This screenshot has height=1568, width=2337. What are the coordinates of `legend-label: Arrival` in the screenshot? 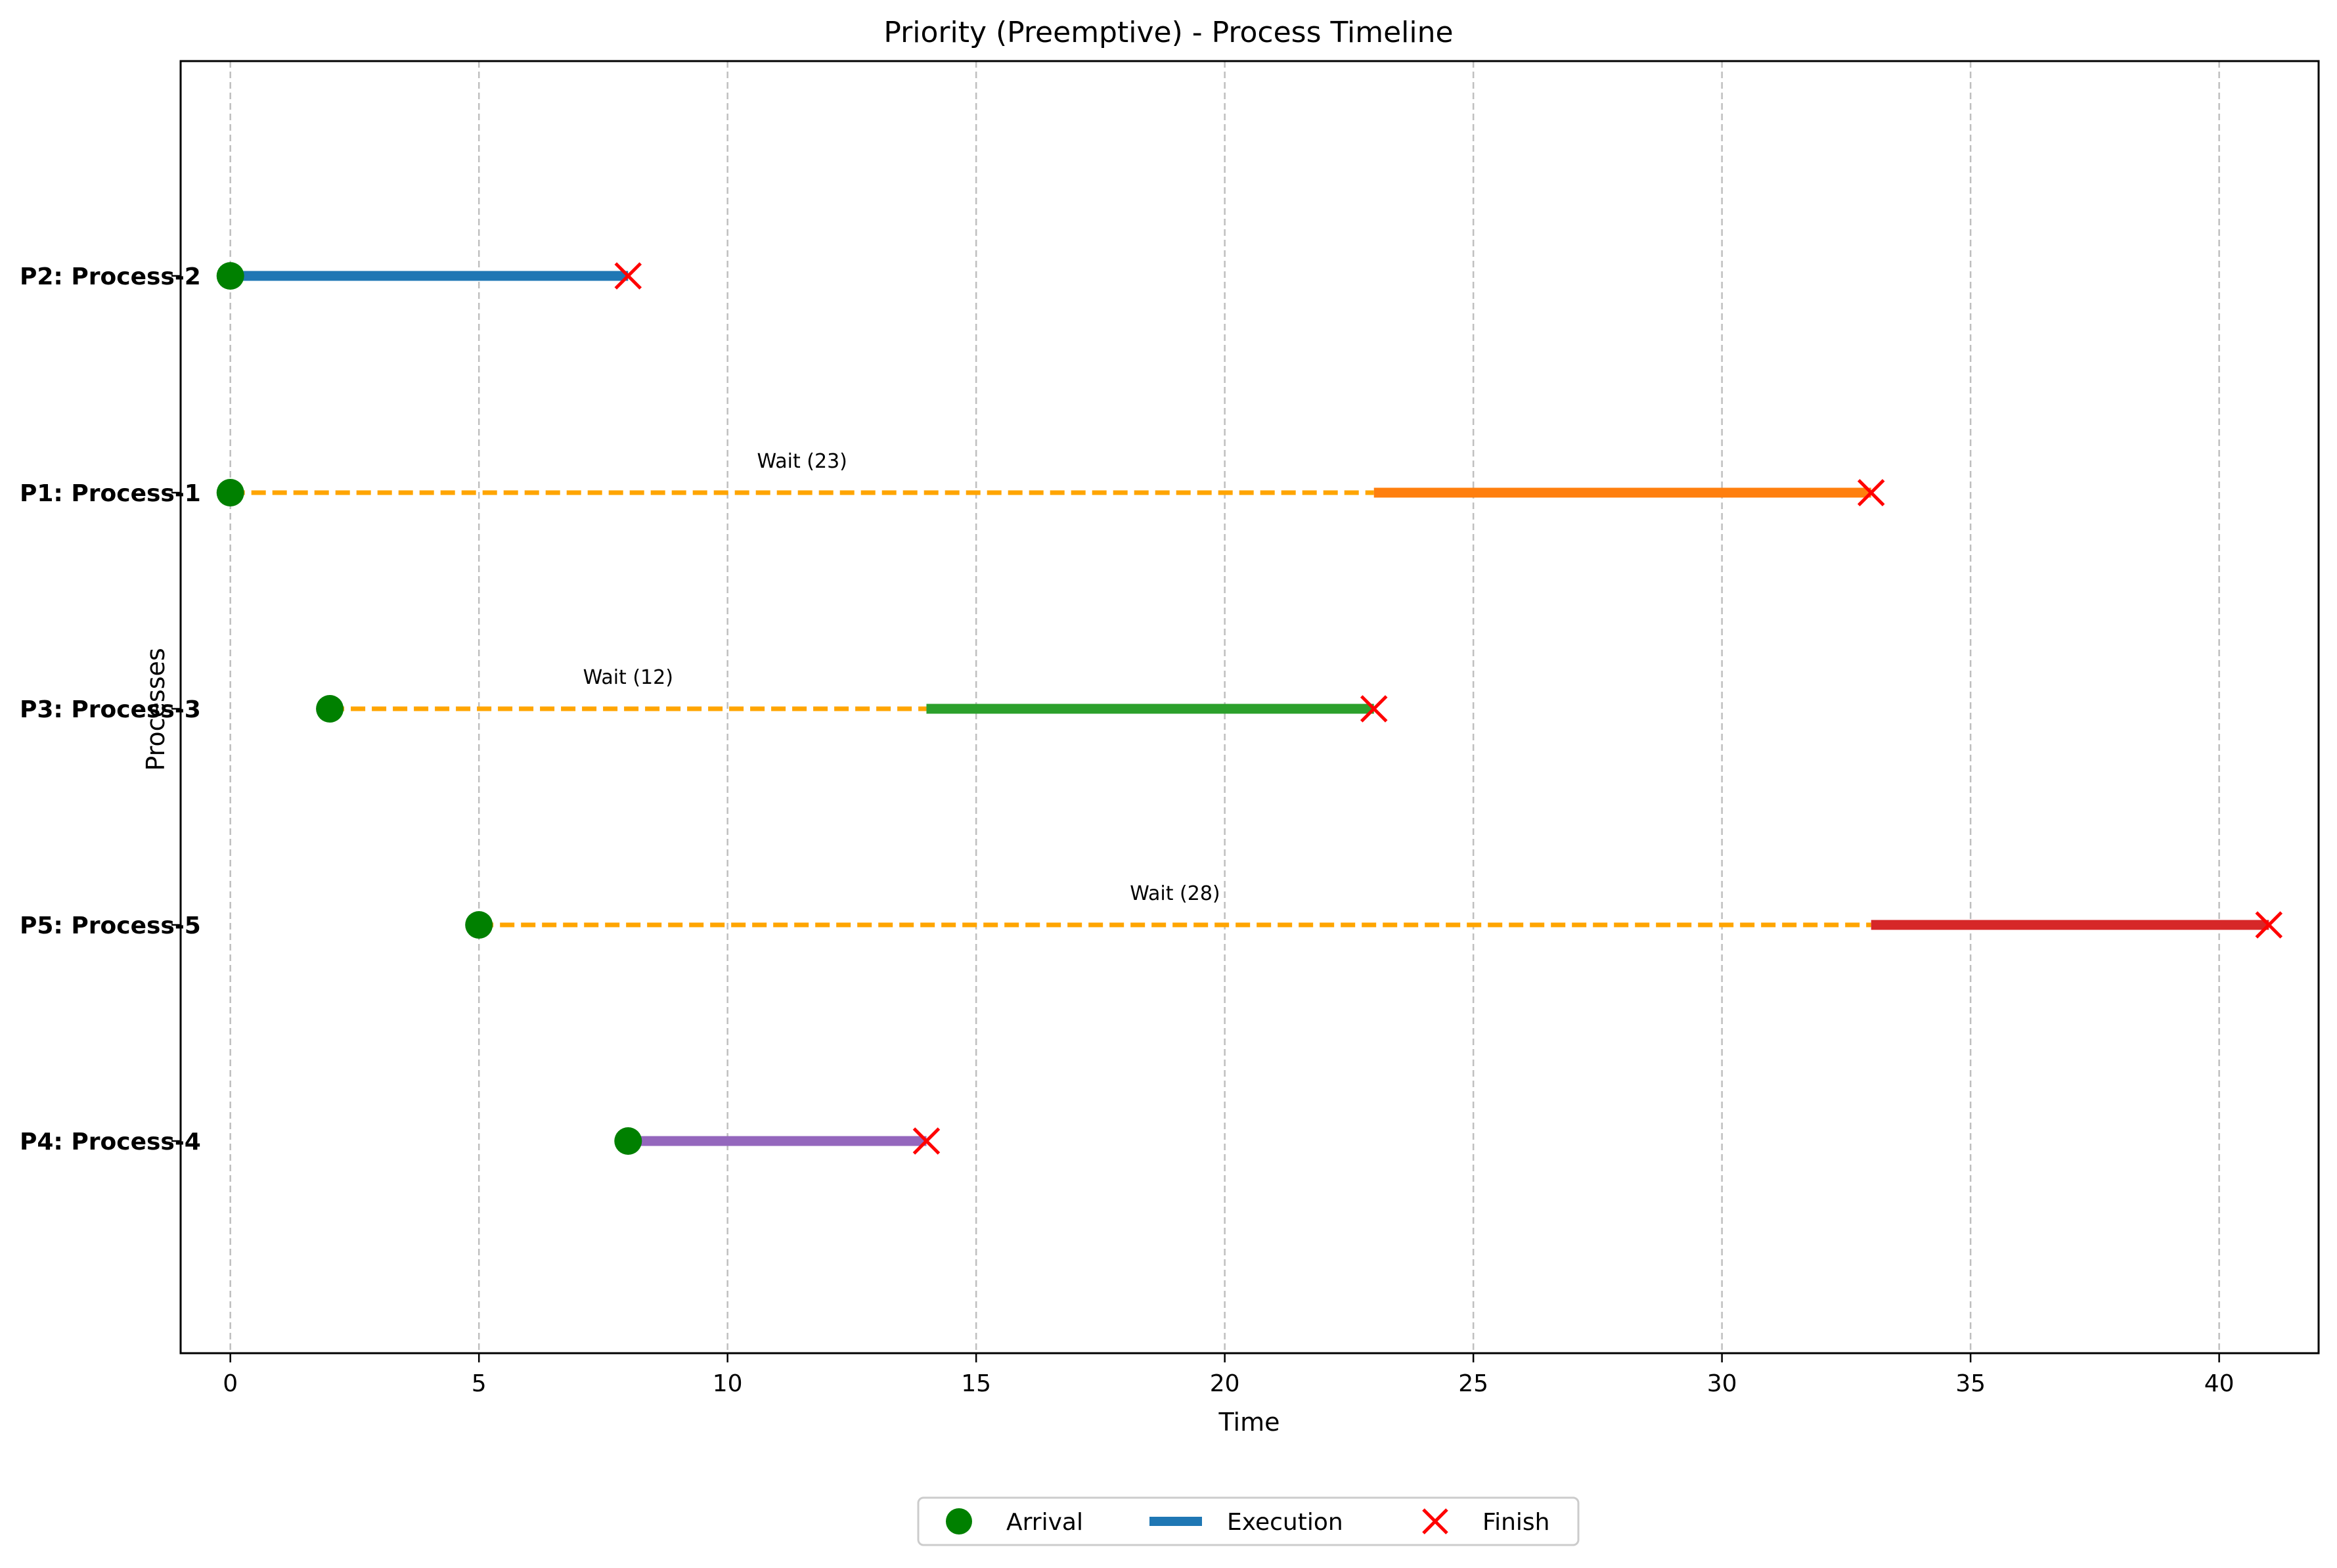 It's located at (1044, 1522).